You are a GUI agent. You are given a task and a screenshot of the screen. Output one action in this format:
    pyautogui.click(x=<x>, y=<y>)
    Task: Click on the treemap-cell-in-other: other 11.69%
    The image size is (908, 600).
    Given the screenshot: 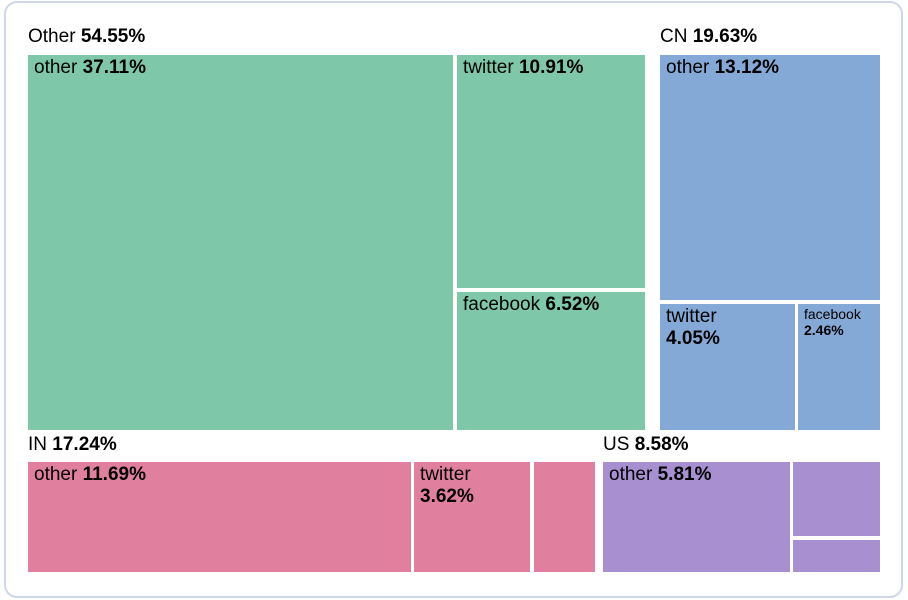 What is the action you would take?
    pyautogui.click(x=219, y=517)
    